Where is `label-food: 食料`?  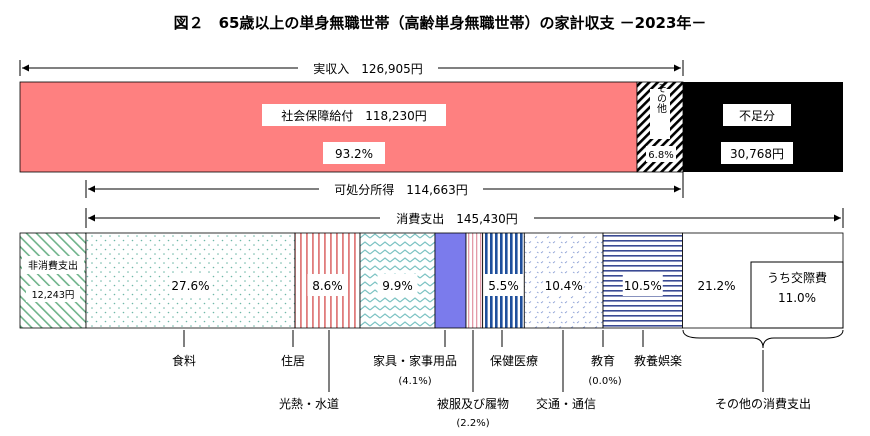 label-food: 食料 is located at coordinates (184, 360).